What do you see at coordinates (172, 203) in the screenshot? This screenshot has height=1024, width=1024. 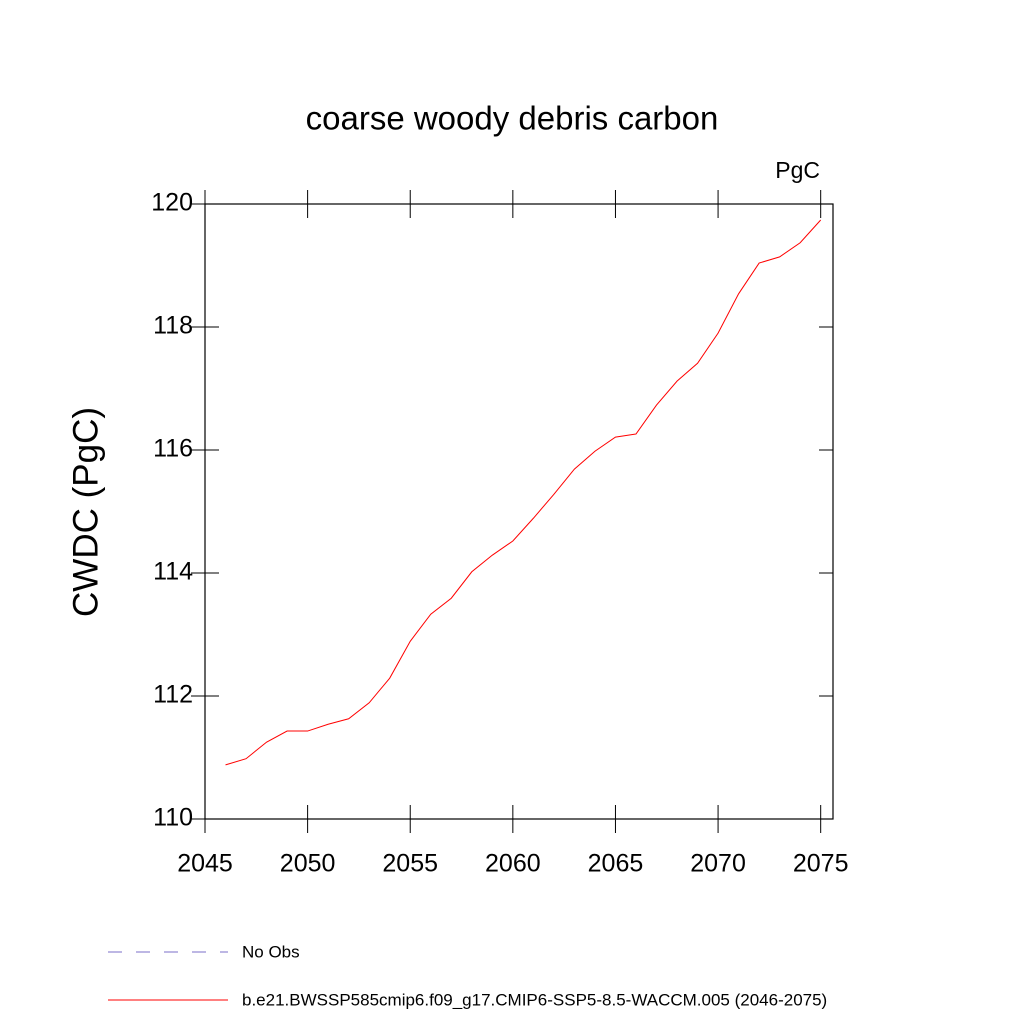 I see `y-tick-label: 120` at bounding box center [172, 203].